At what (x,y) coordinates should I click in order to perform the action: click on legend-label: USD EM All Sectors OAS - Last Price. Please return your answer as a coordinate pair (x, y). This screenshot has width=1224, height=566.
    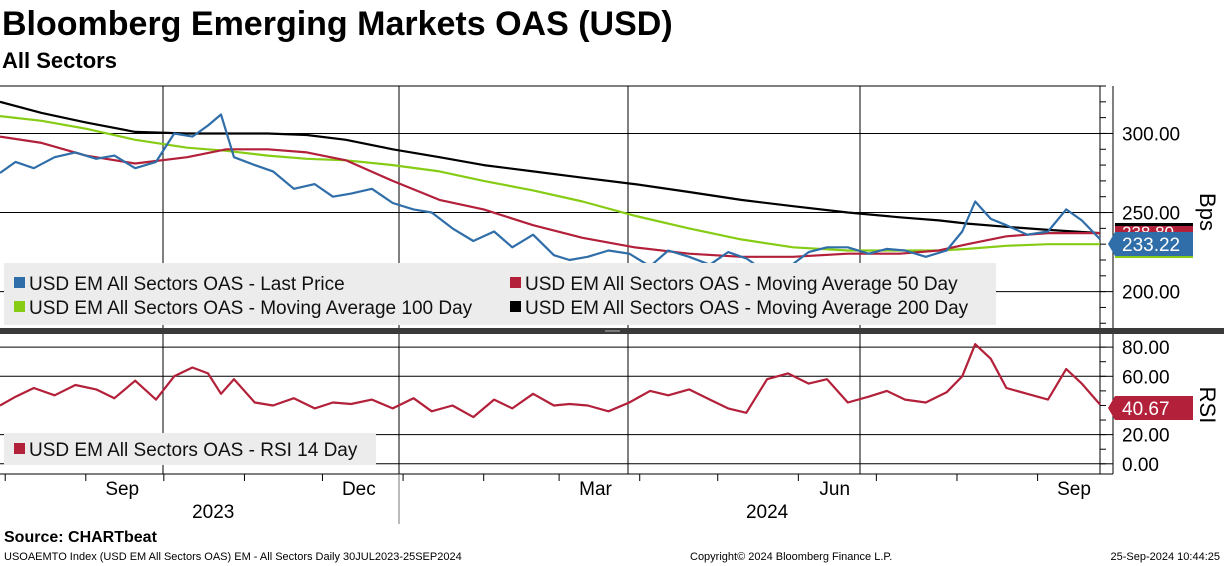
    Looking at the image, I should click on (187, 284).